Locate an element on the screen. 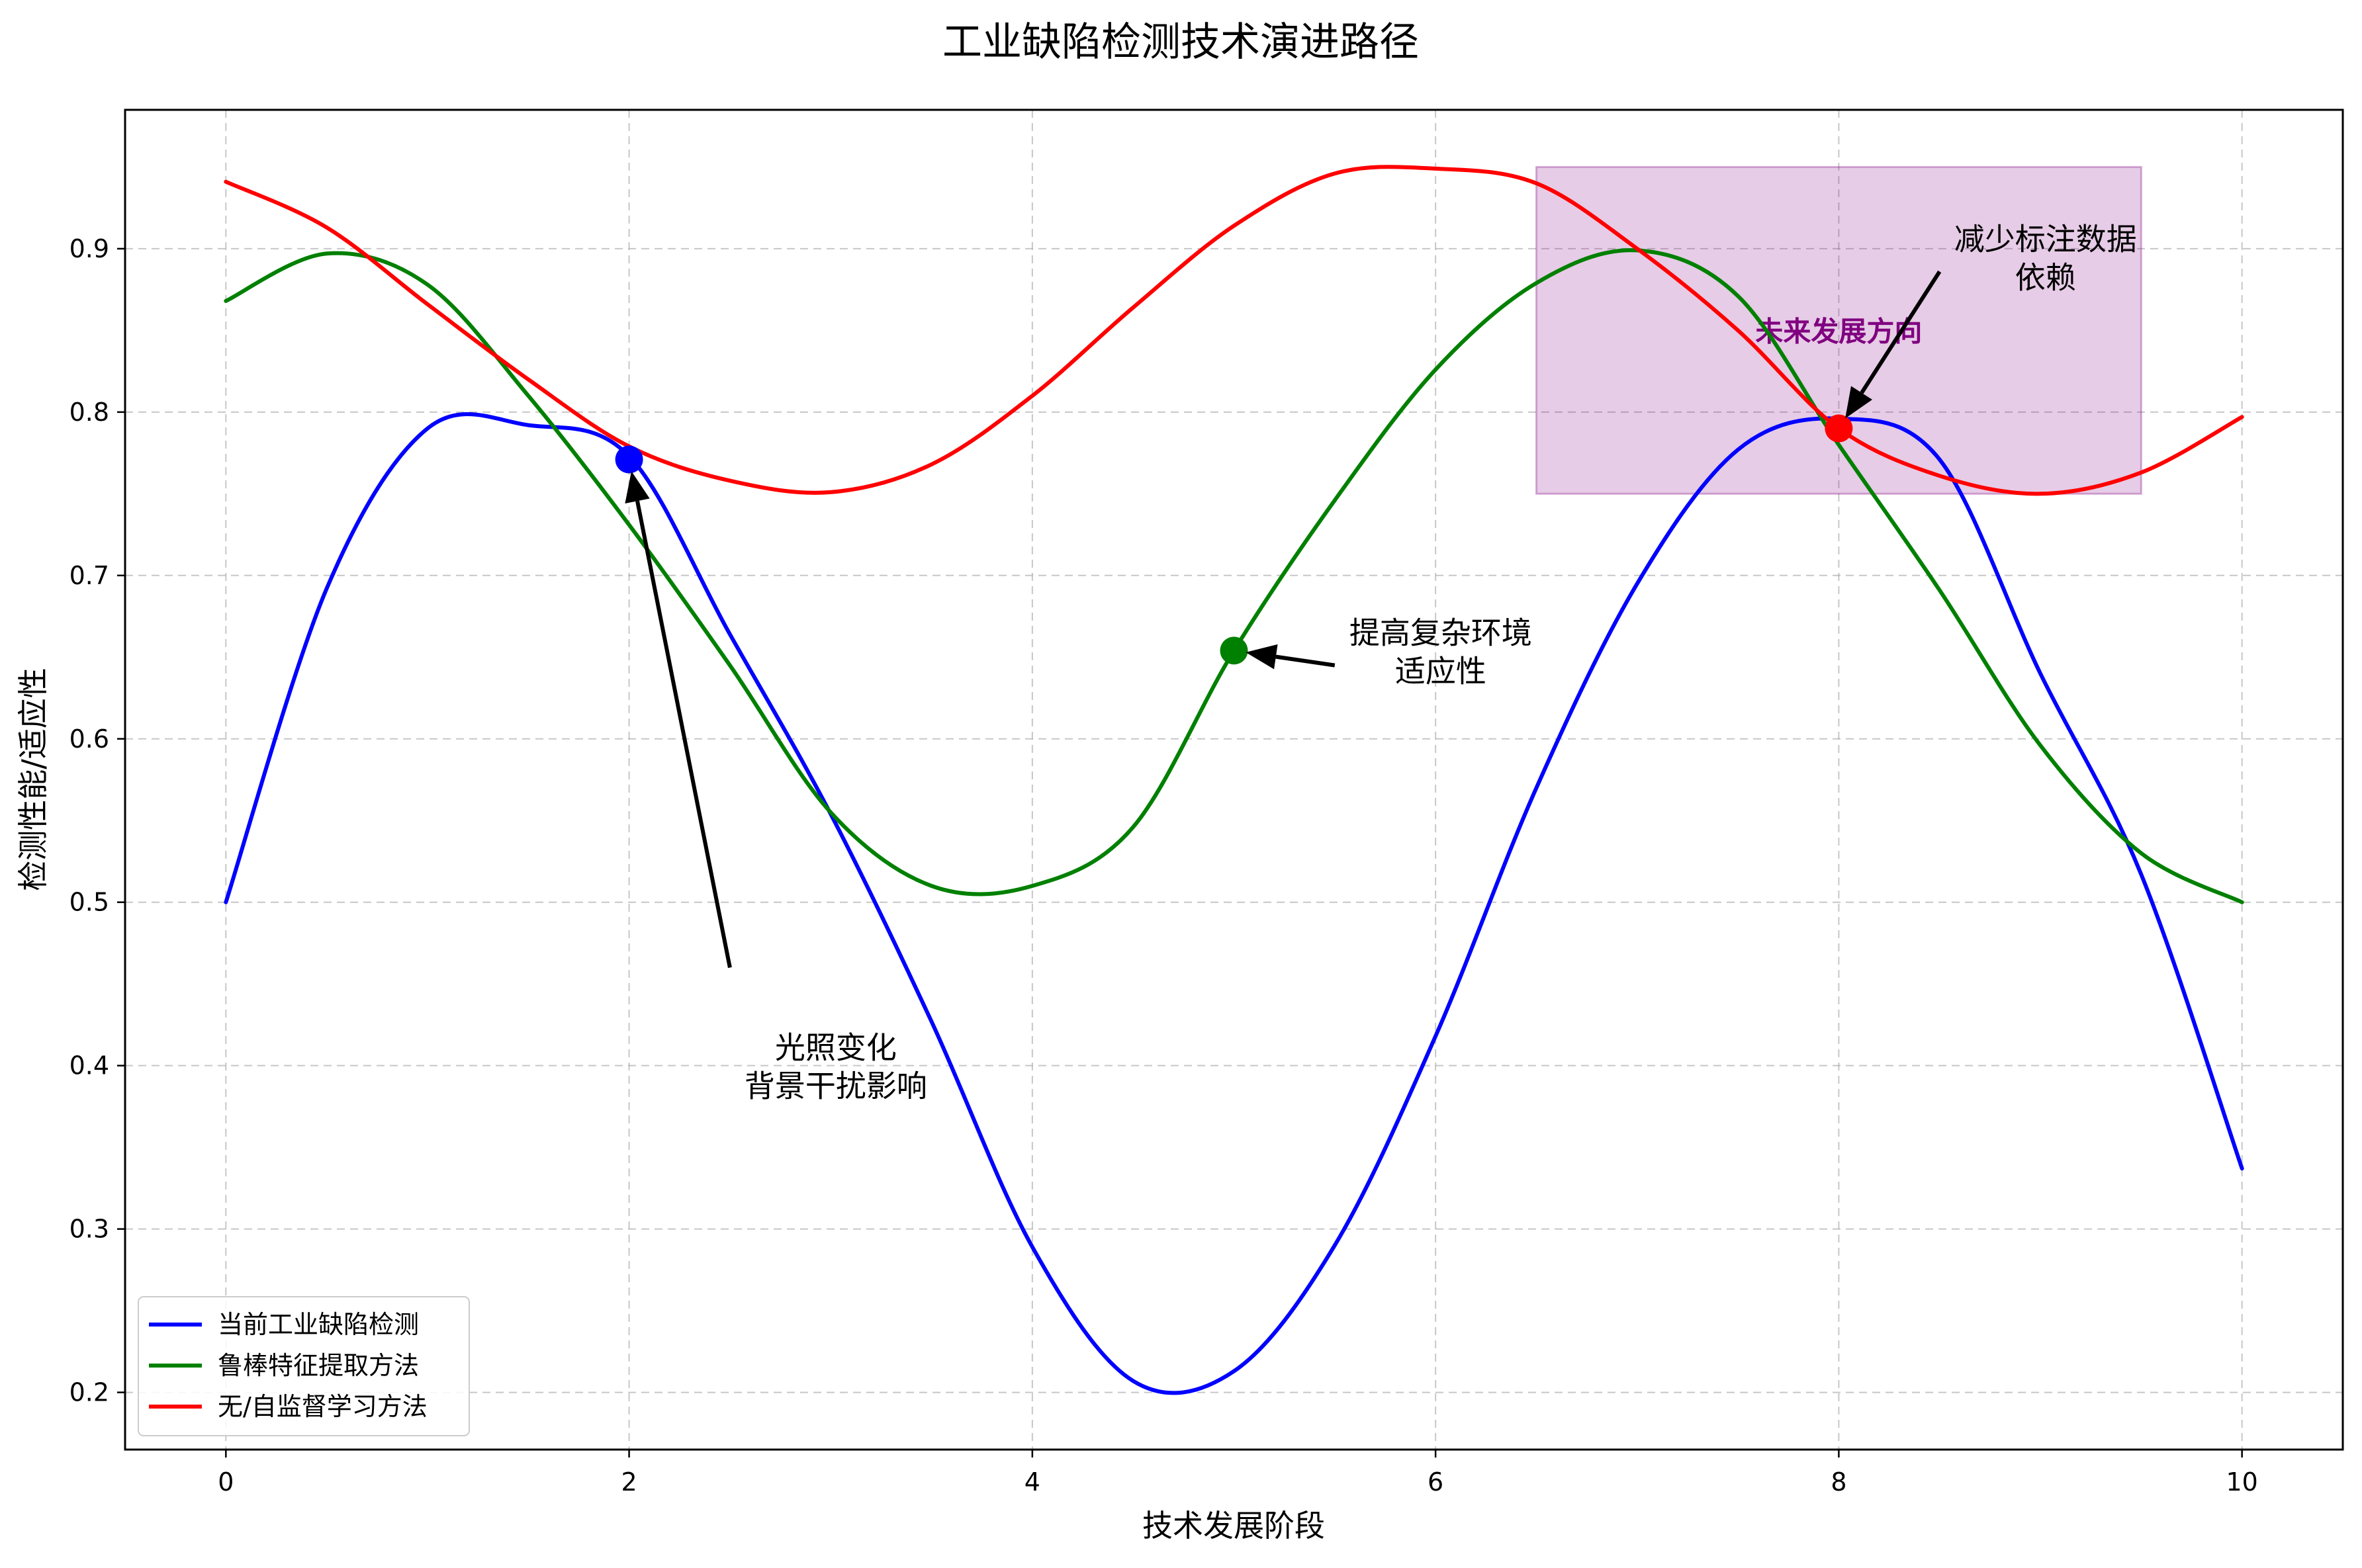 The image size is (2362, 1568). x-axis-ticks: 0 2 4 6 8 10 is located at coordinates (1238, 1473).